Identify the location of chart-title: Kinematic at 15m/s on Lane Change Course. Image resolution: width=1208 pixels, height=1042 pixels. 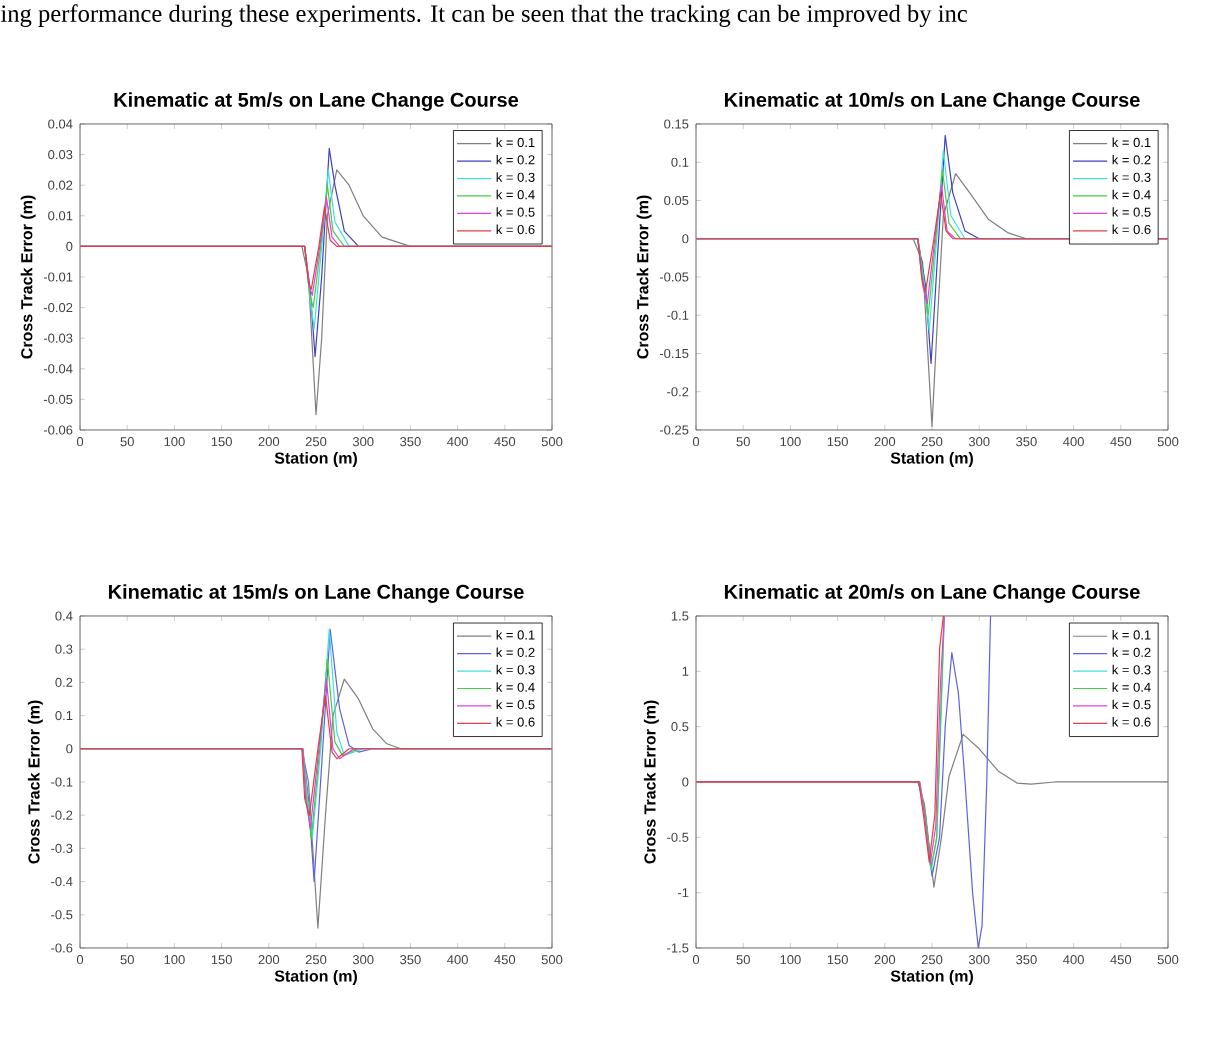
(316, 593).